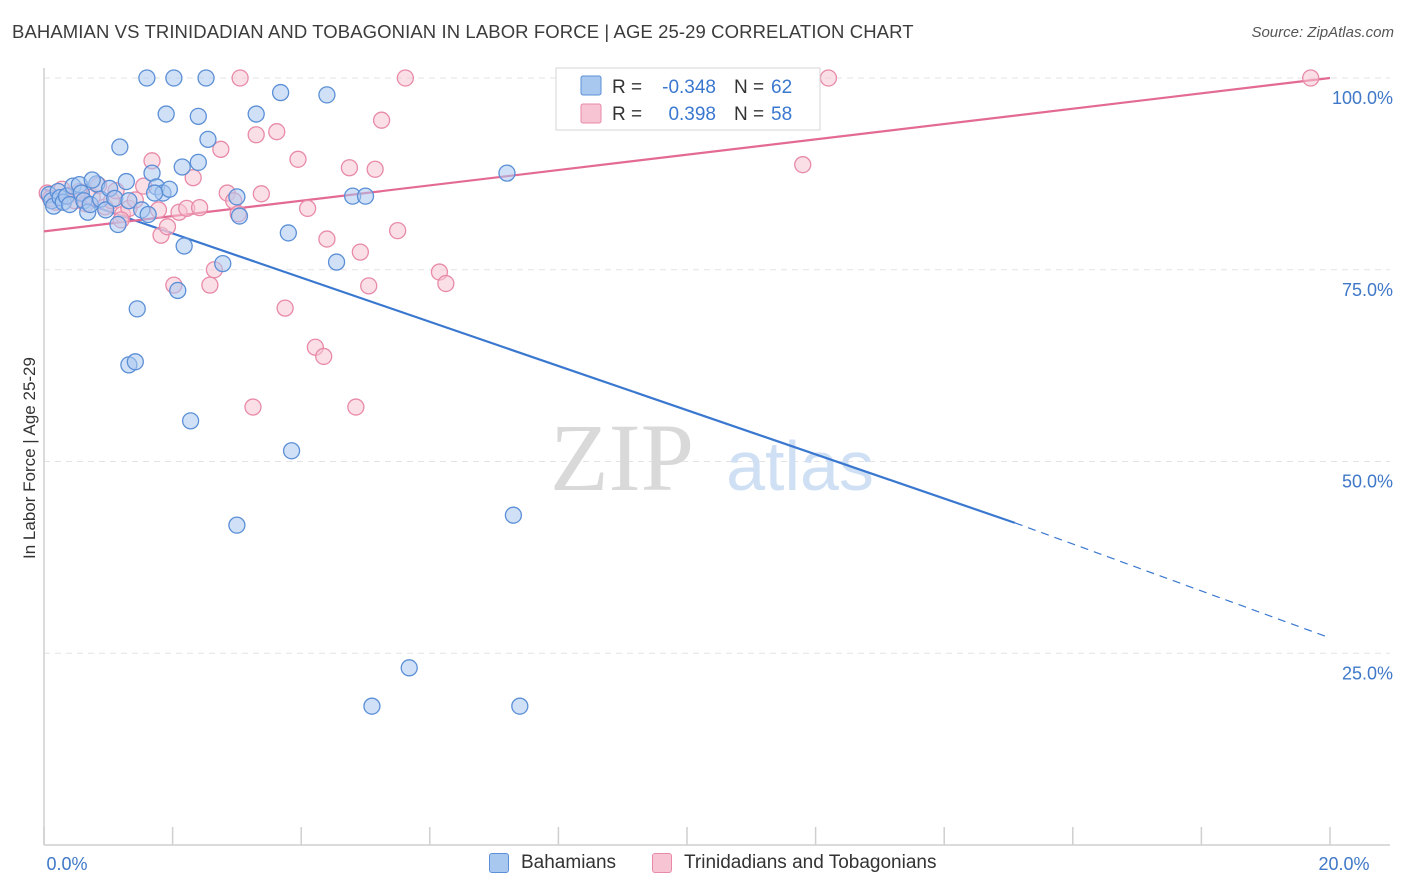  Describe the element at coordinates (810, 862) in the screenshot. I see `legend-label-trinidadians: Trinidadians and Tobagonians` at that location.